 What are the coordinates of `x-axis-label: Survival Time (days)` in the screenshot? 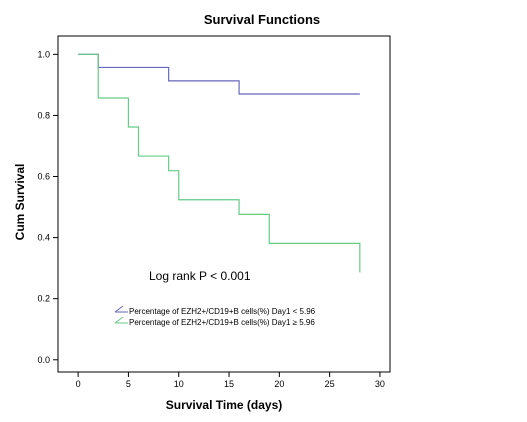 It's located at (224, 405).